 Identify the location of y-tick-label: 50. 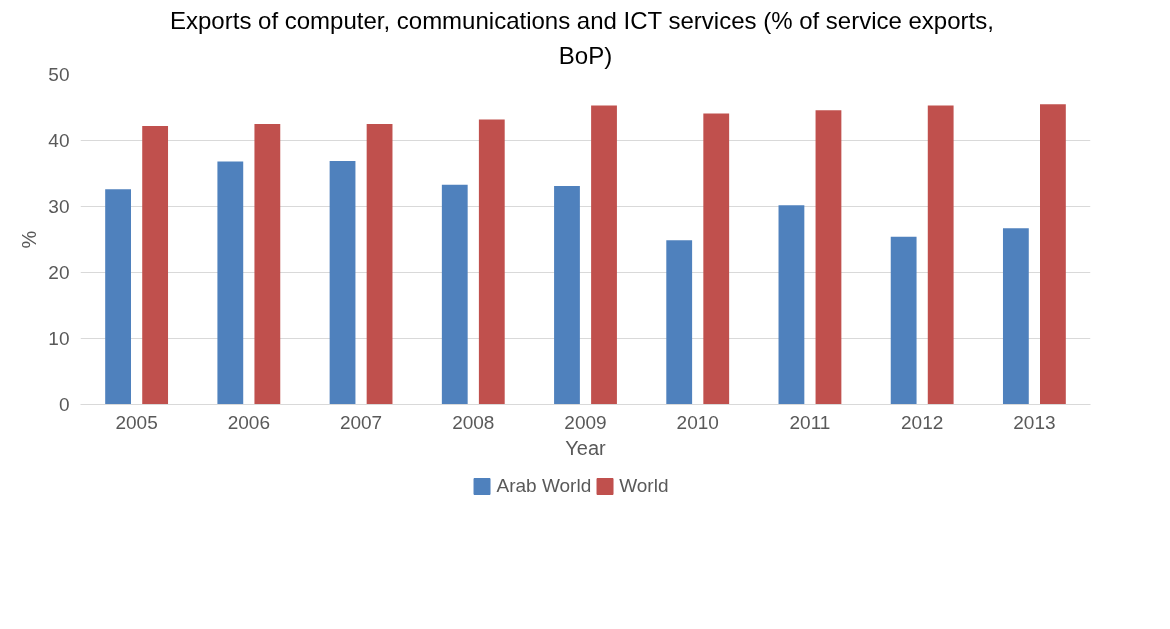
(59, 74).